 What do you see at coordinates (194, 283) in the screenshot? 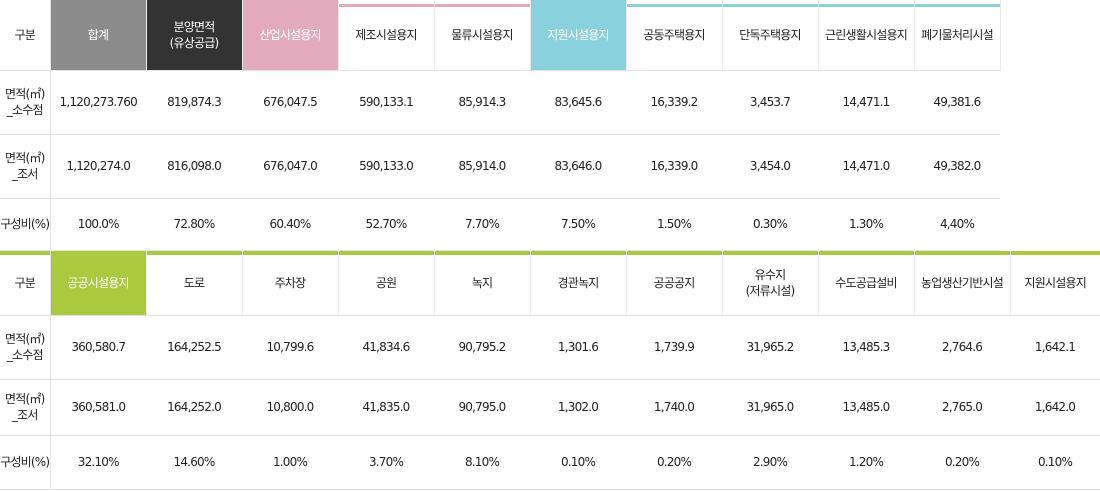
I see `table2-header-road: 도로` at bounding box center [194, 283].